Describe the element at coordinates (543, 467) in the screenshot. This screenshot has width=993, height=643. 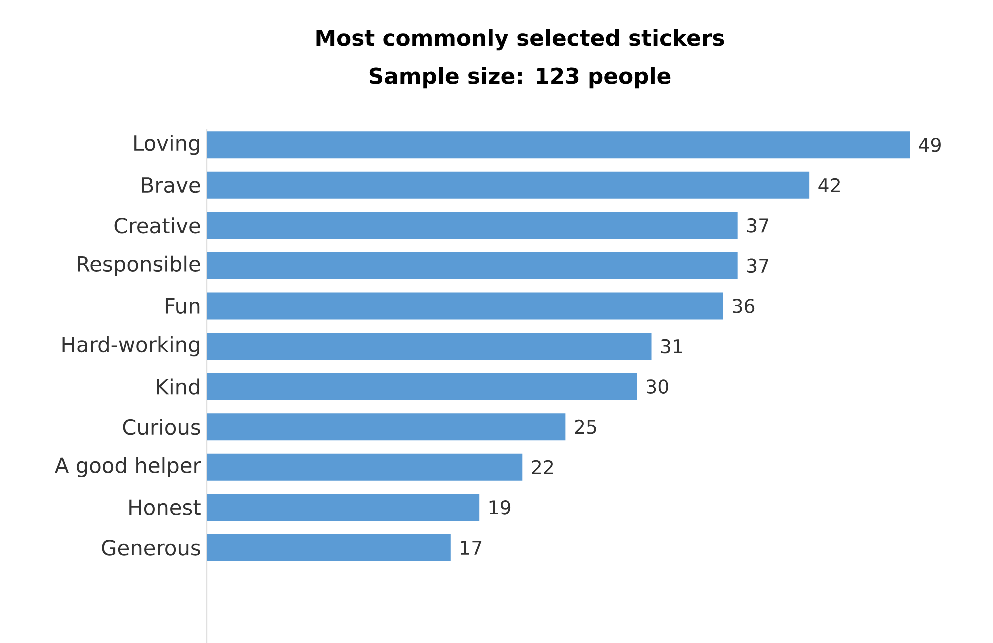
I see `data-label: 22` at that location.